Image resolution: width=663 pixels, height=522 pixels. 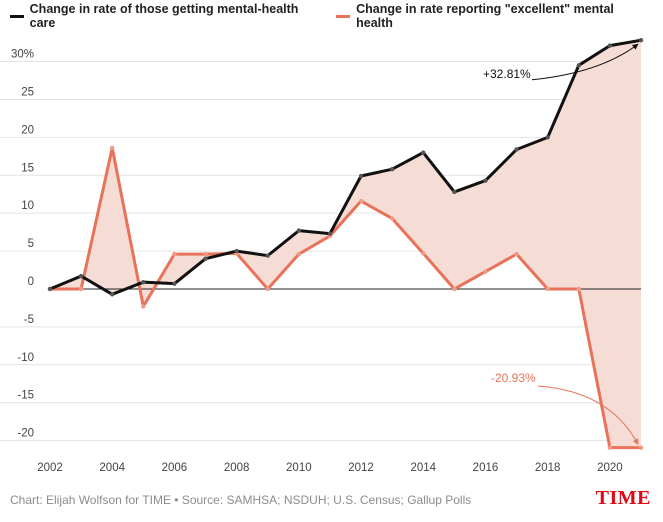 What do you see at coordinates (25, 396) in the screenshot?
I see `y-tick-label: -15` at bounding box center [25, 396].